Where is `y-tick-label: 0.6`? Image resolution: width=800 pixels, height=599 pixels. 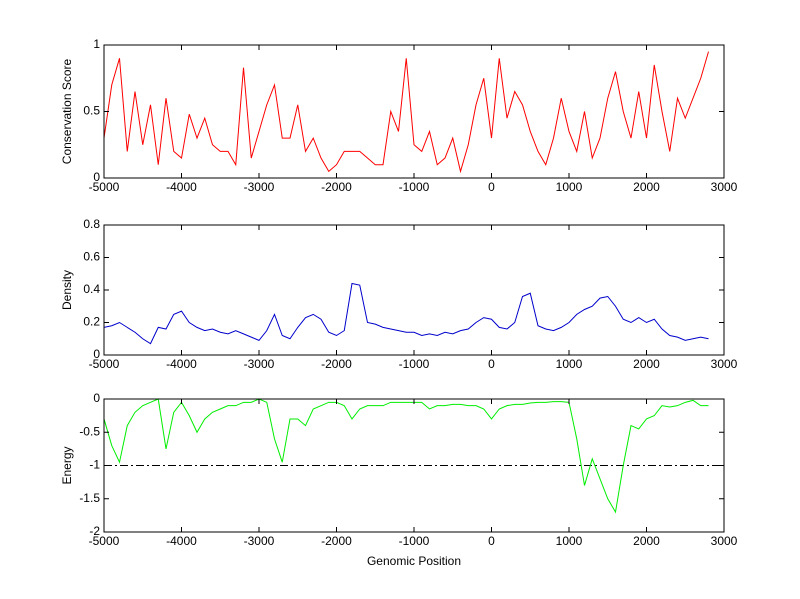 y-tick-label: 0.6 is located at coordinates (91, 257).